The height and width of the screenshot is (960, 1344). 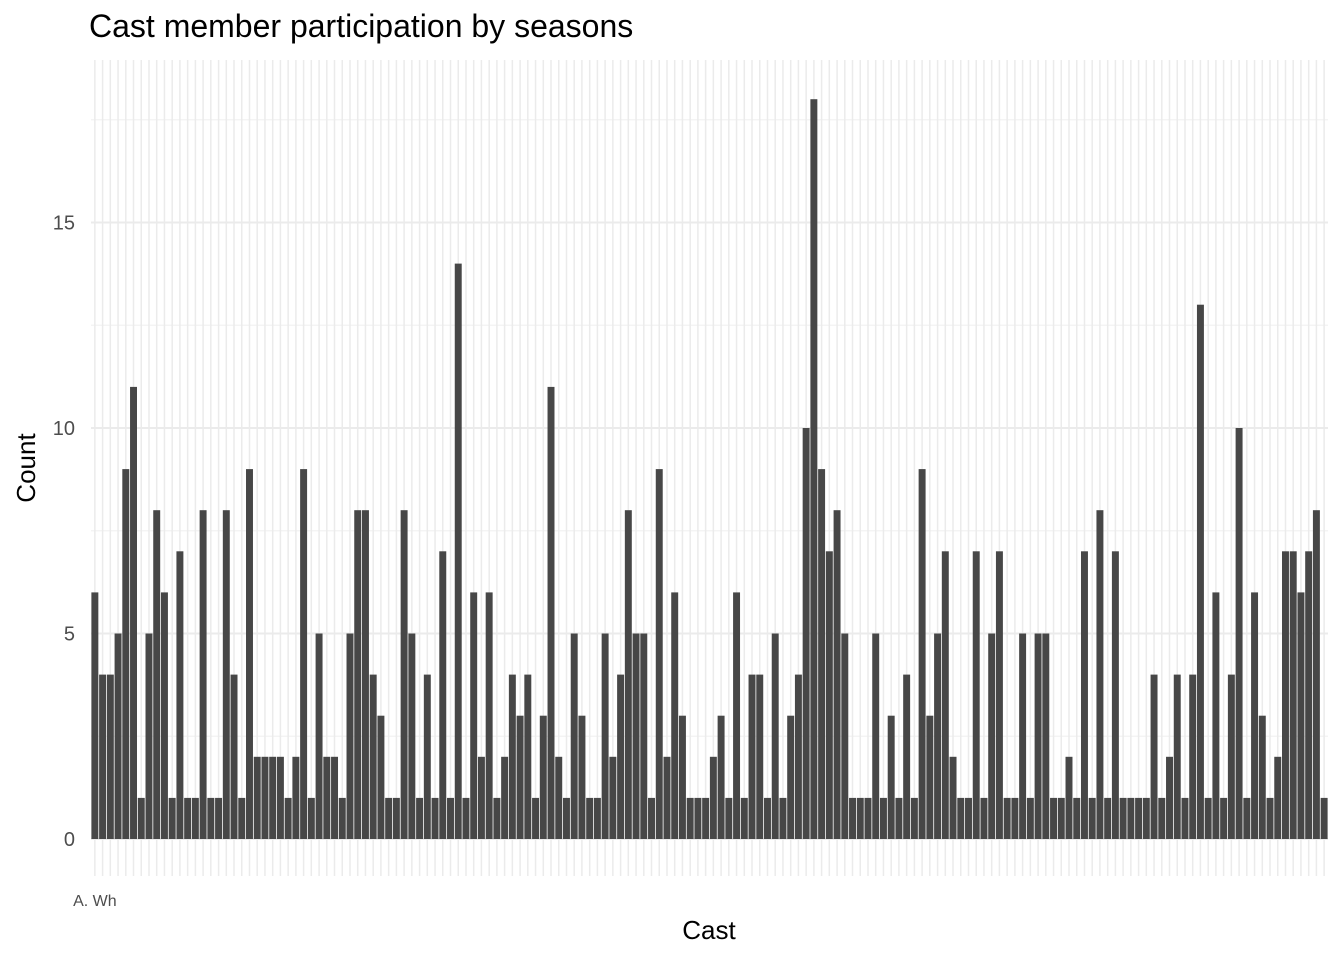 What do you see at coordinates (69, 840) in the screenshot?
I see `y-tick-label: 0` at bounding box center [69, 840].